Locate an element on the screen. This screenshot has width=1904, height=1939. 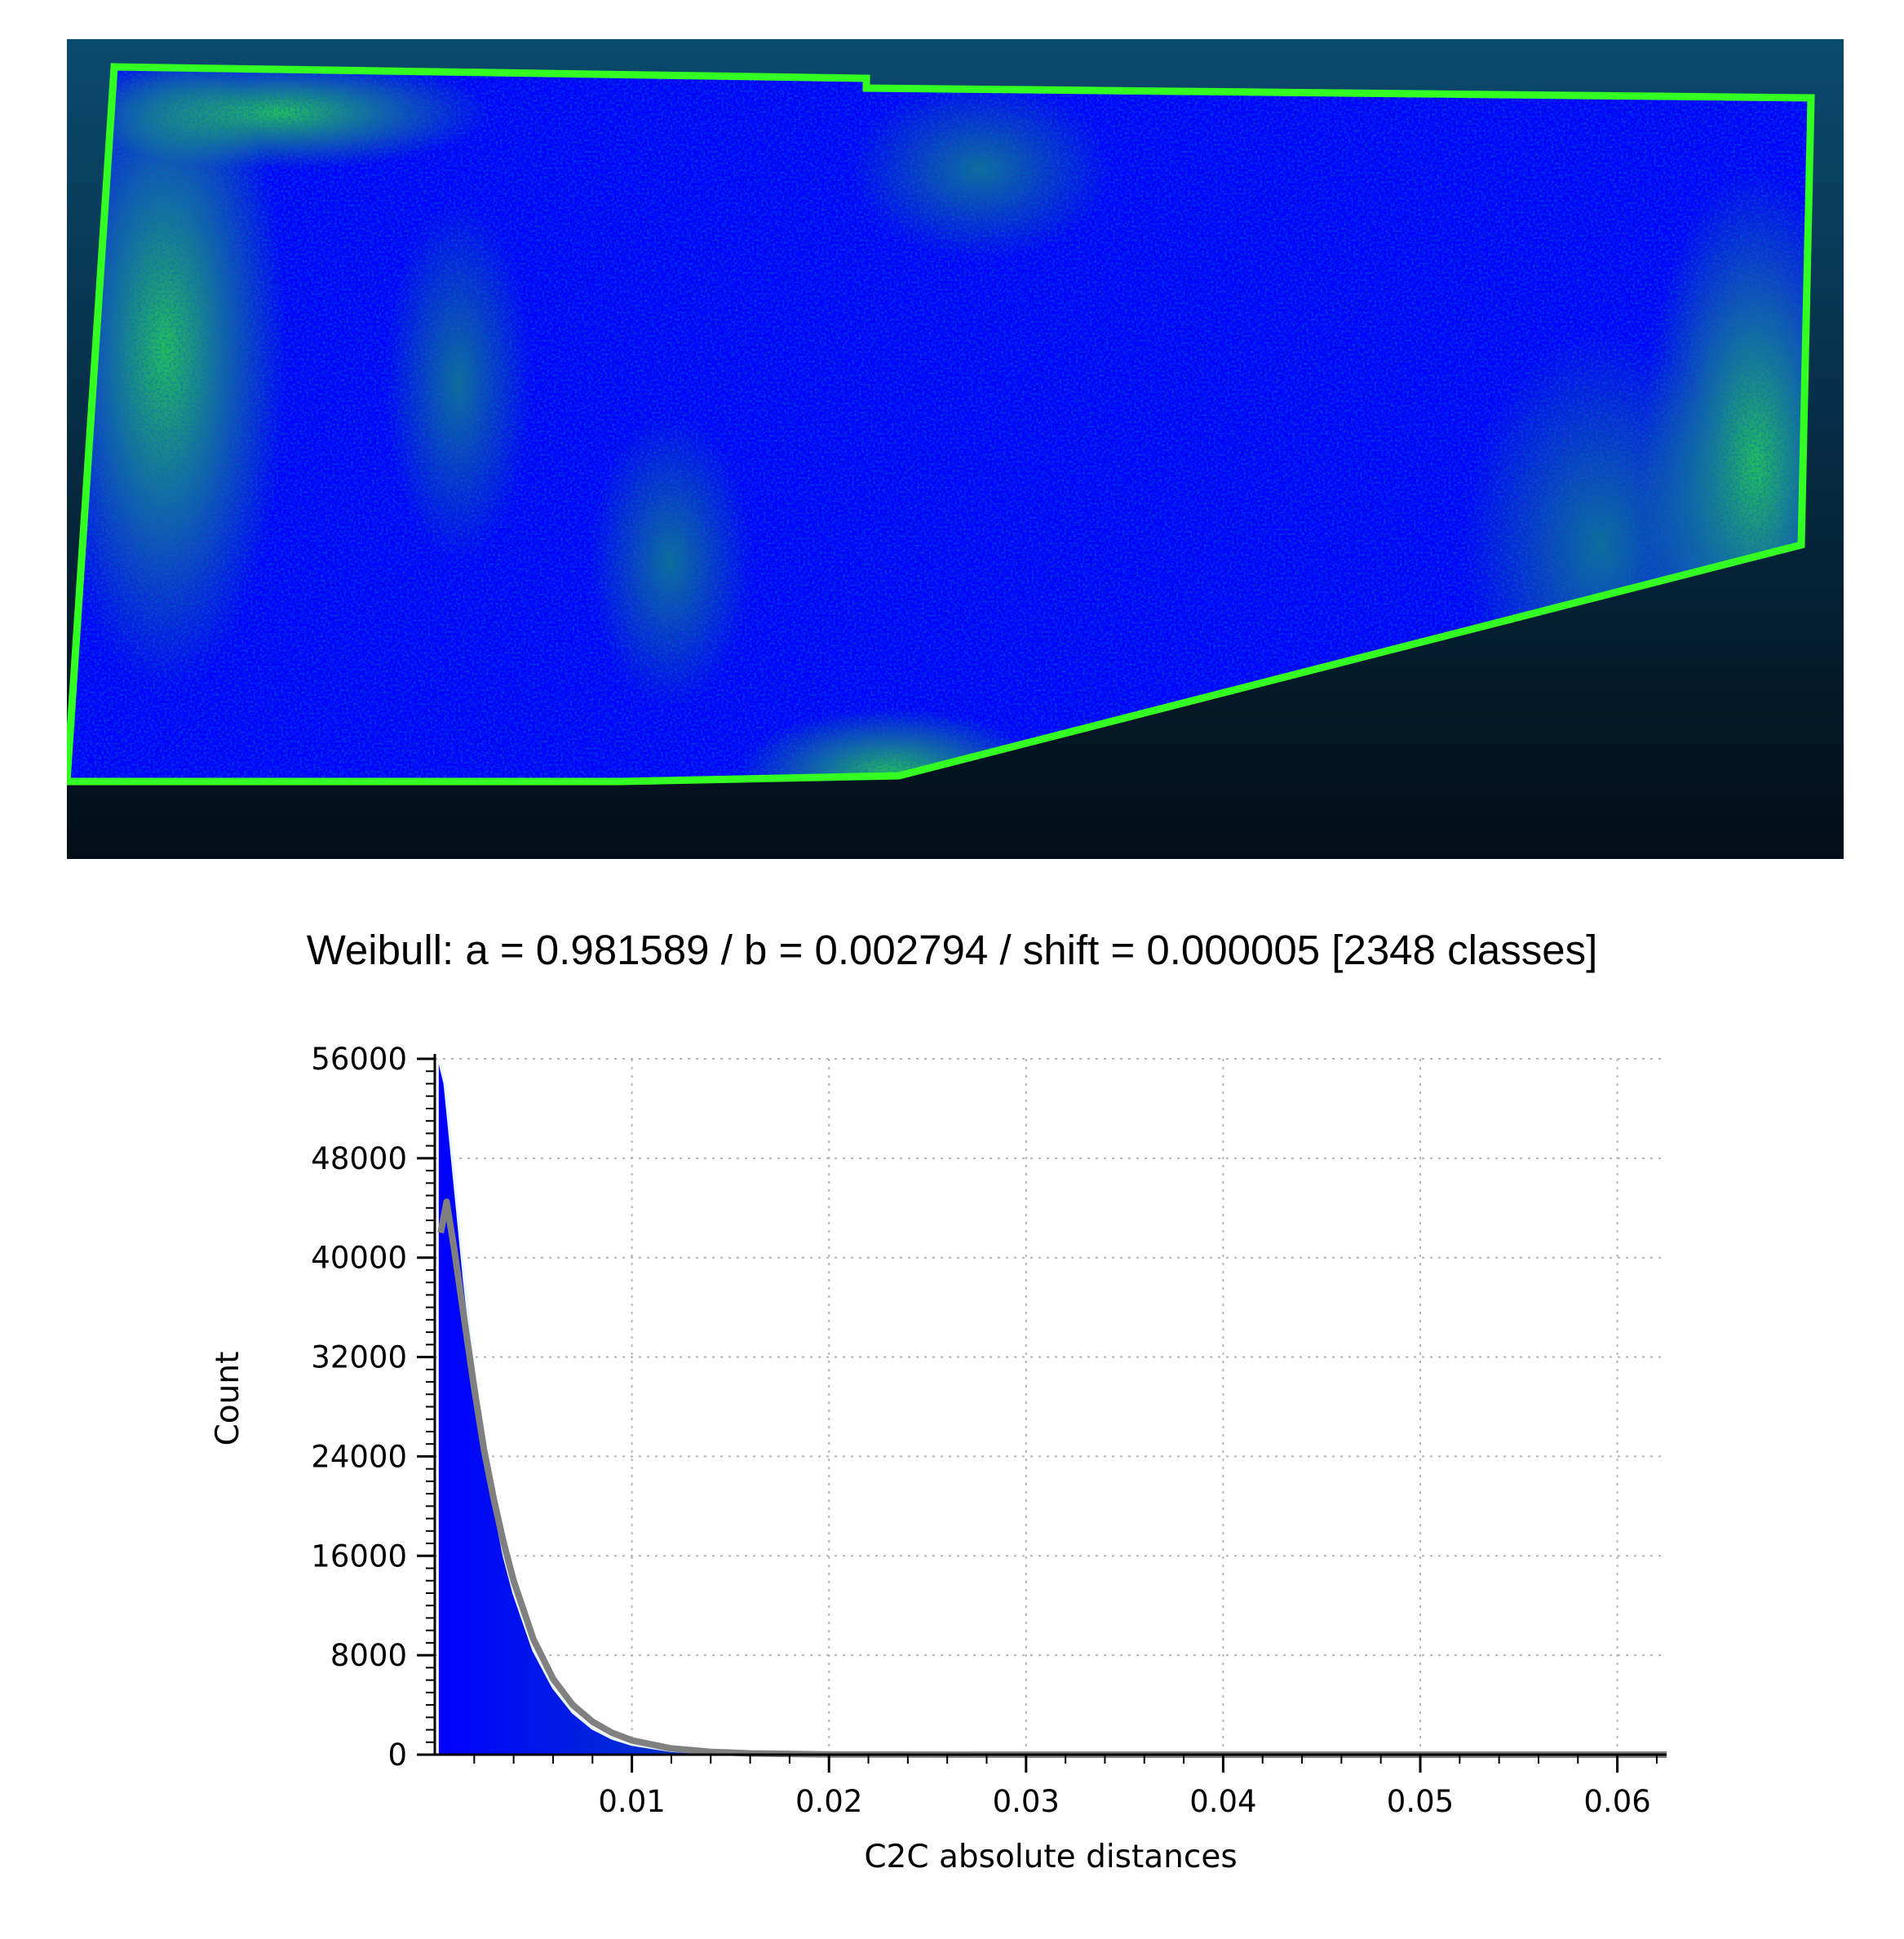
y-tick-label: 0 is located at coordinates (397, 1755).